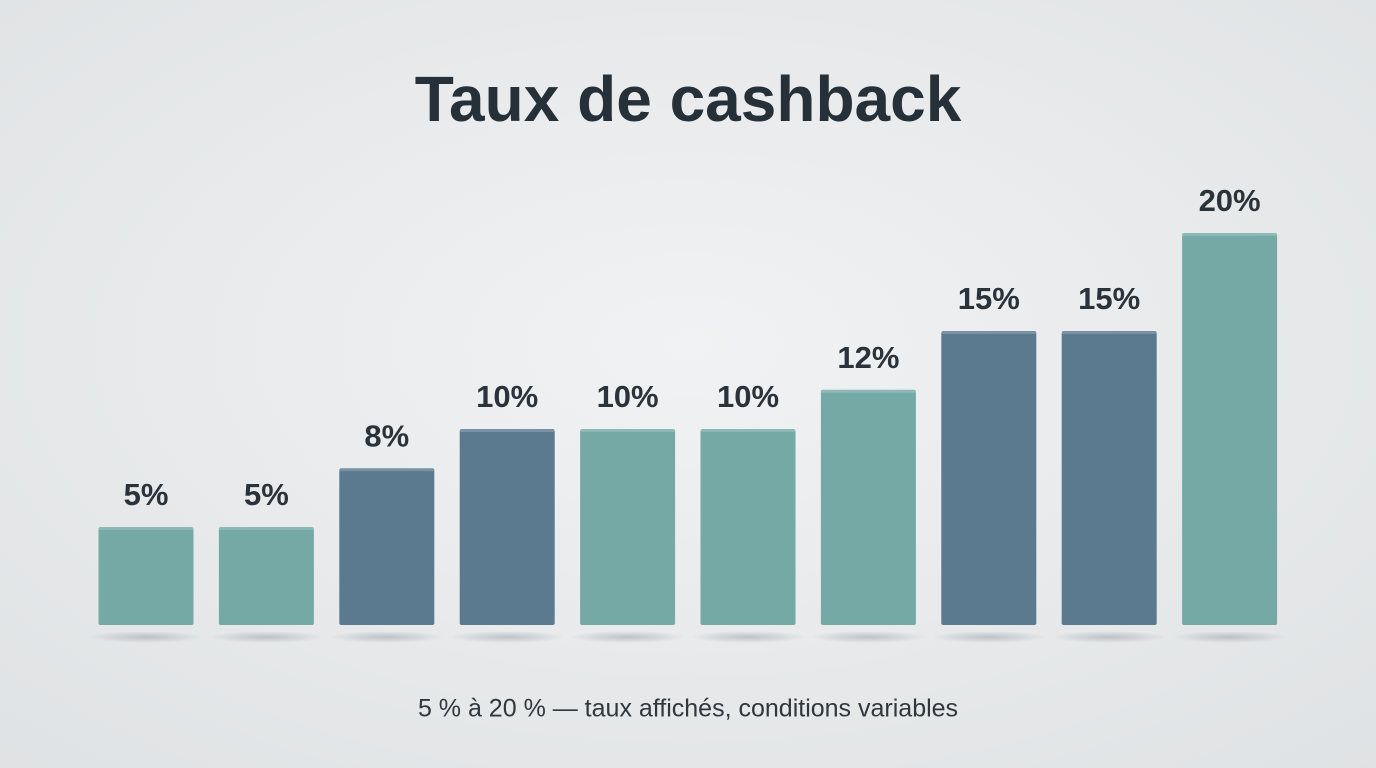 This screenshot has height=768, width=1376. Describe the element at coordinates (688, 99) in the screenshot. I see `chart-title: Taux de cashback` at that location.